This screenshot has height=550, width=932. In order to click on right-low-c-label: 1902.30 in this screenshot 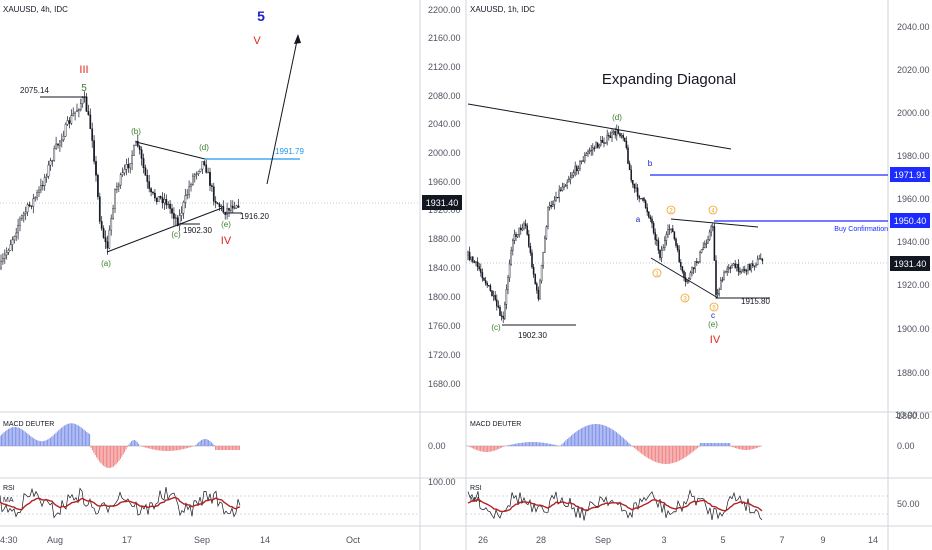, I will do `click(532, 335)`.